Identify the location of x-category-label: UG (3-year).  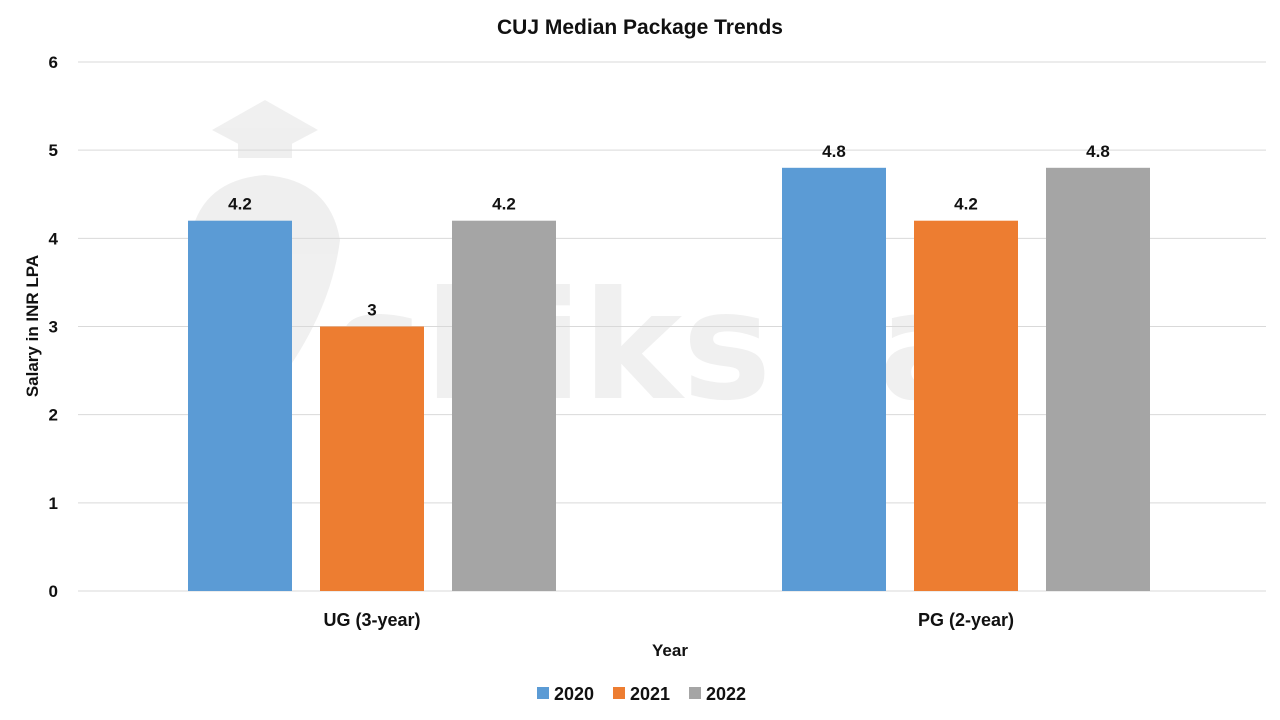
(371, 620).